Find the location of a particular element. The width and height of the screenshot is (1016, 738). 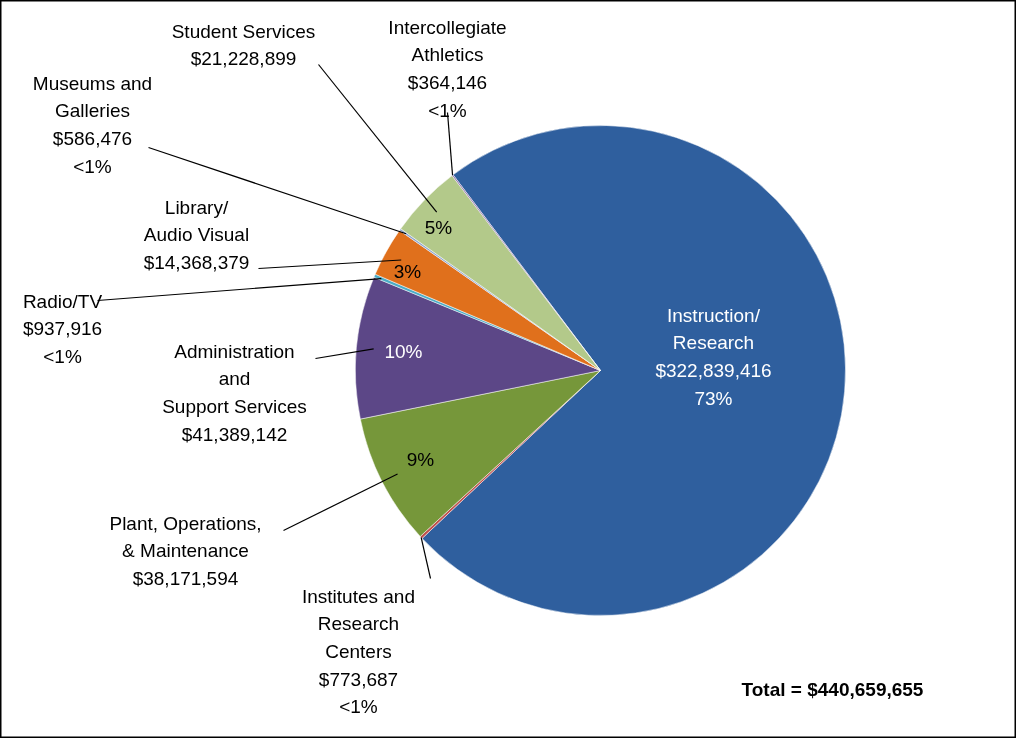

text: 10% is located at coordinates (403, 351).